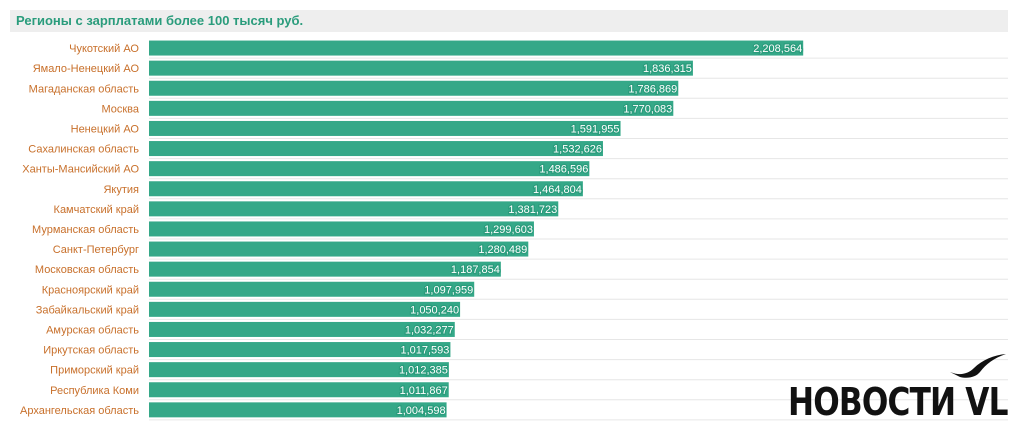 Image resolution: width=1020 pixels, height=438 pixels. What do you see at coordinates (83, 150) in the screenshot?
I see `category-label: Сахалинская область` at bounding box center [83, 150].